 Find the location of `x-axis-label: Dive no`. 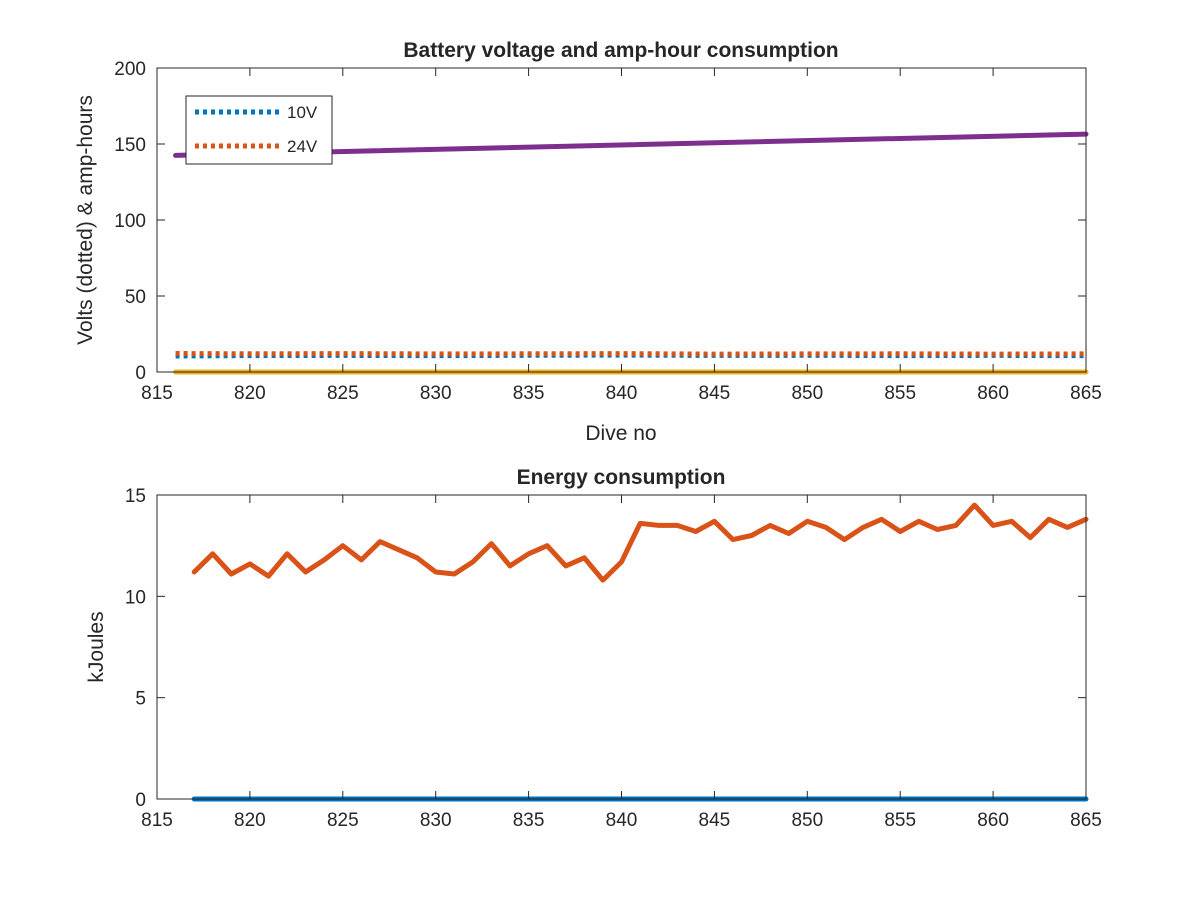

x-axis-label: Dive no is located at coordinates (620, 433).